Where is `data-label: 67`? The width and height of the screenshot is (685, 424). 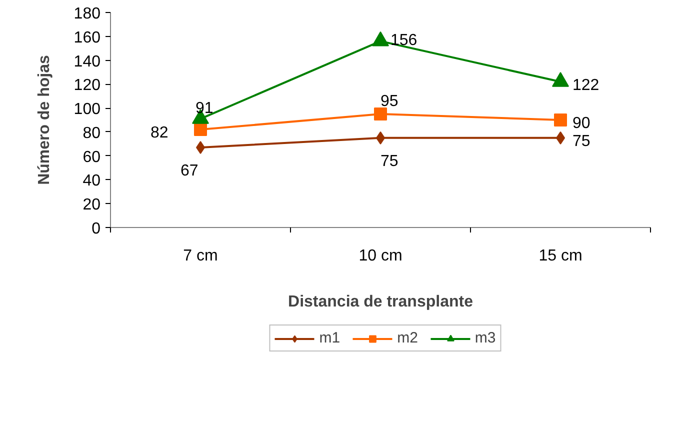 data-label: 67 is located at coordinates (189, 171).